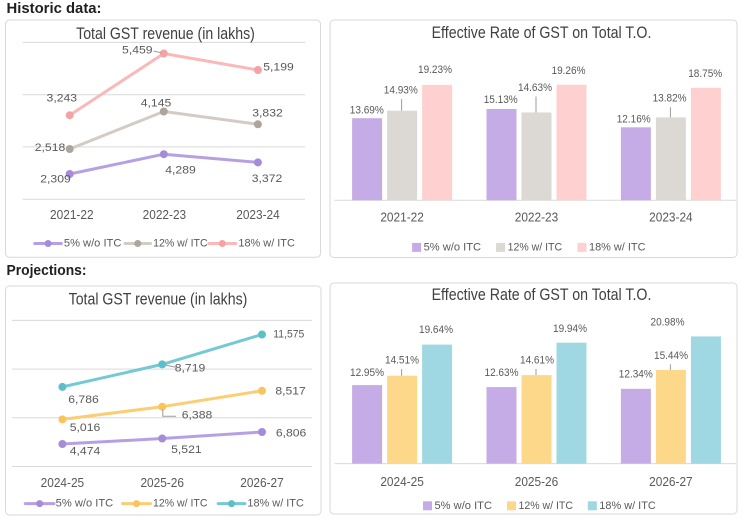  What do you see at coordinates (537, 361) in the screenshot?
I see `svg-text: 14.61%` at bounding box center [537, 361].